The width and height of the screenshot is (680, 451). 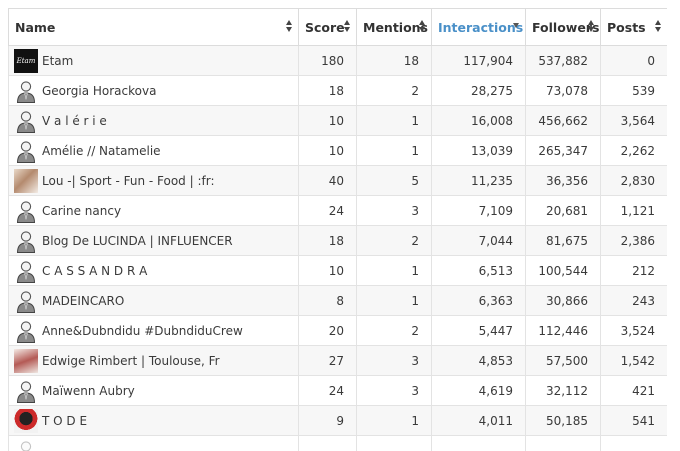 I want to click on cell-name: Blog De LUCINDA | INFLUENCER, so click(x=153, y=240).